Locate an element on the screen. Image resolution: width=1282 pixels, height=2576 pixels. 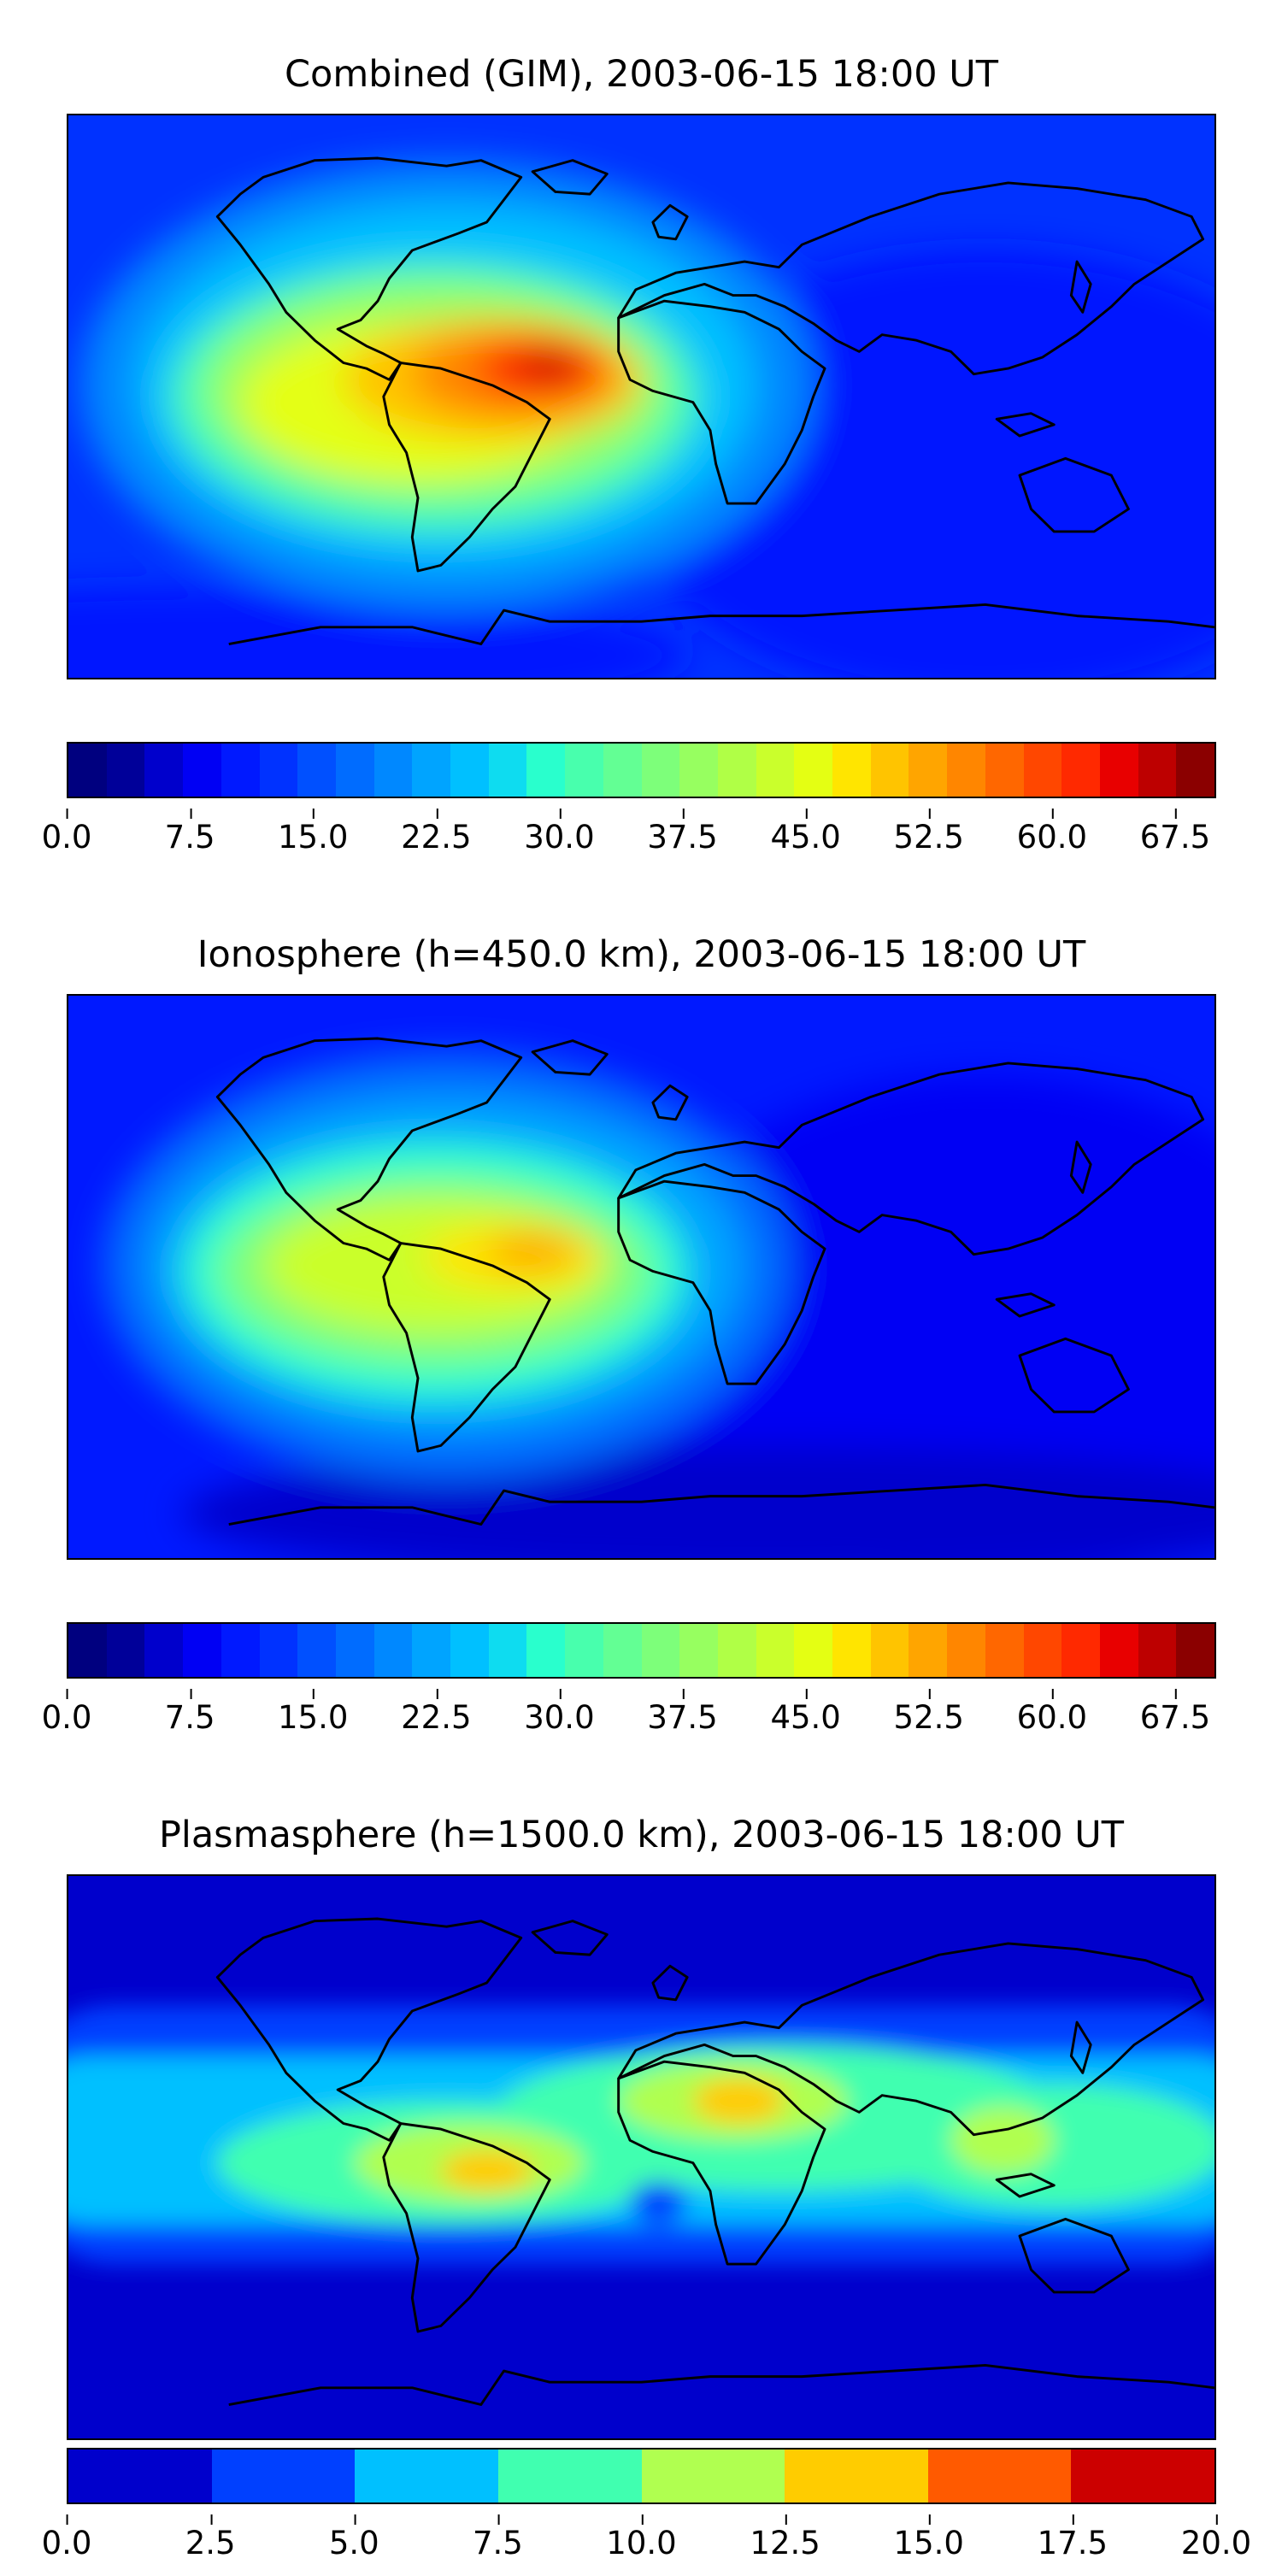
panel-1-colorbar is located at coordinates (641, 770).